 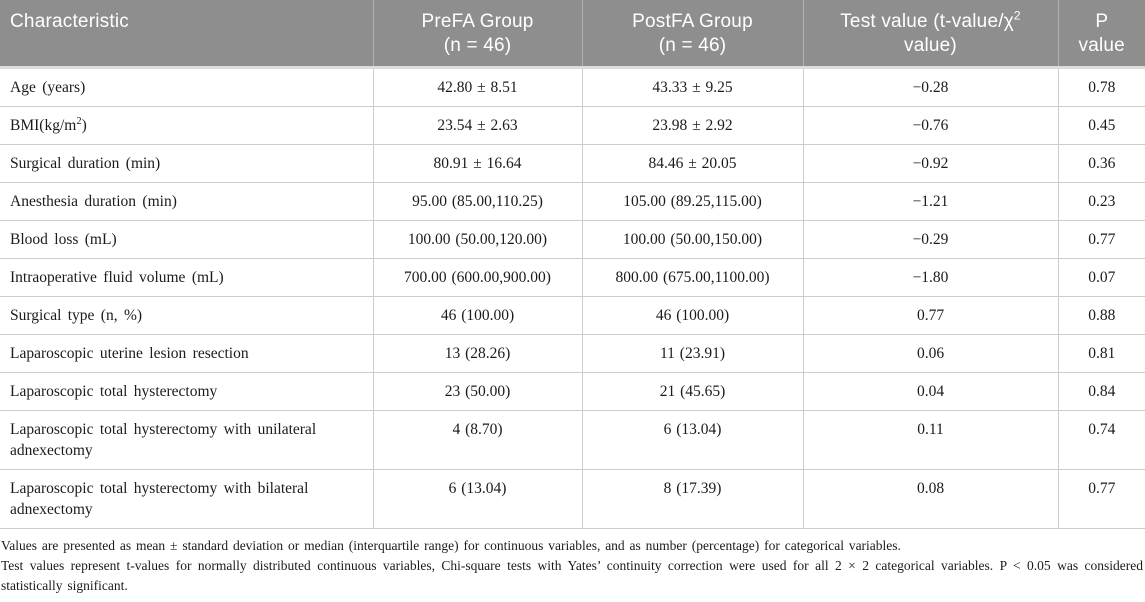 I want to click on header-line-1: PreFA Group, so click(x=477, y=21).